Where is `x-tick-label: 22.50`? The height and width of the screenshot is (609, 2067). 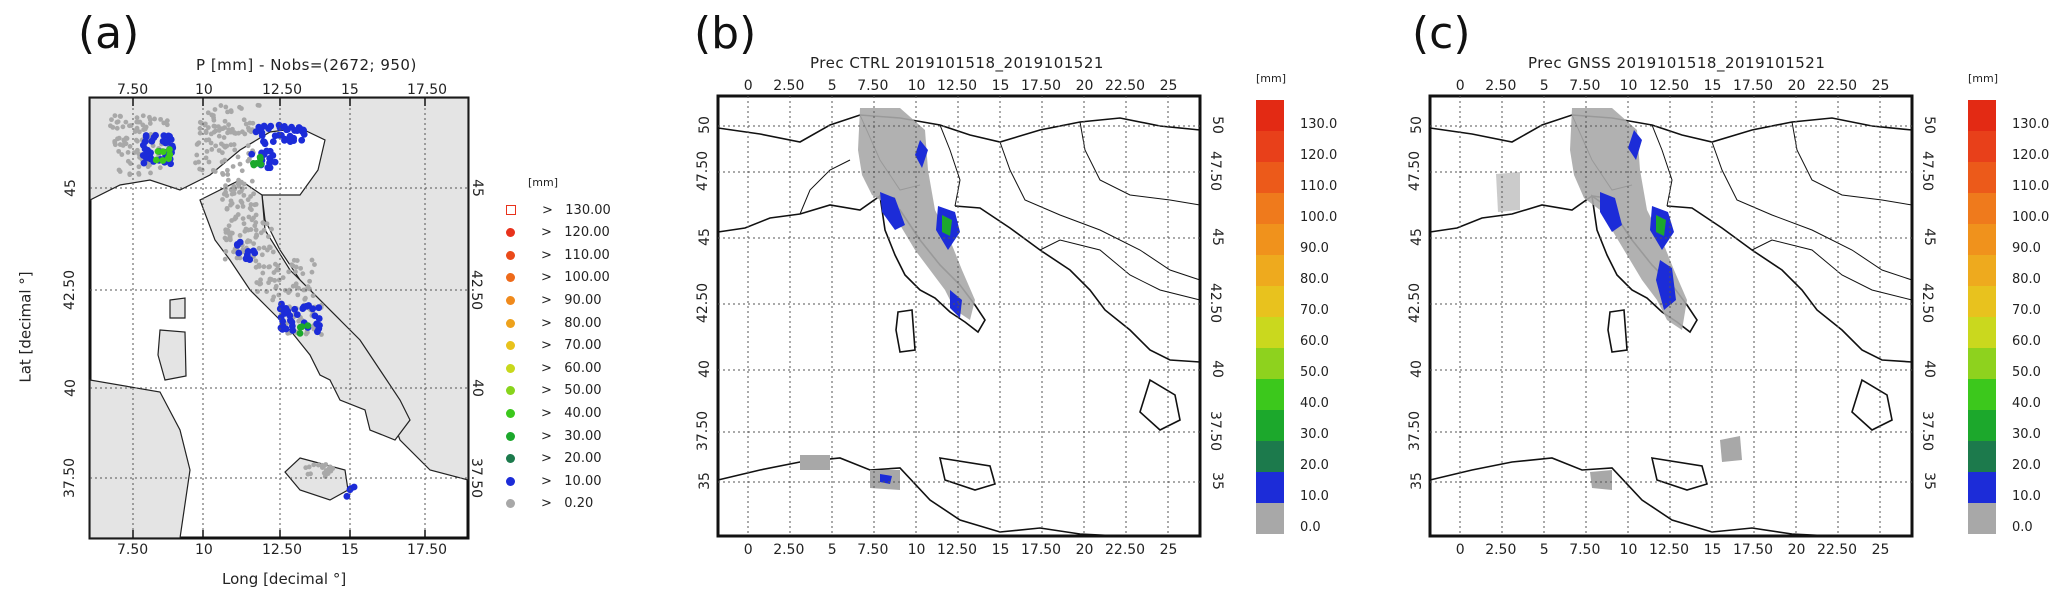
x-tick-label: 22.50 is located at coordinates (1125, 86).